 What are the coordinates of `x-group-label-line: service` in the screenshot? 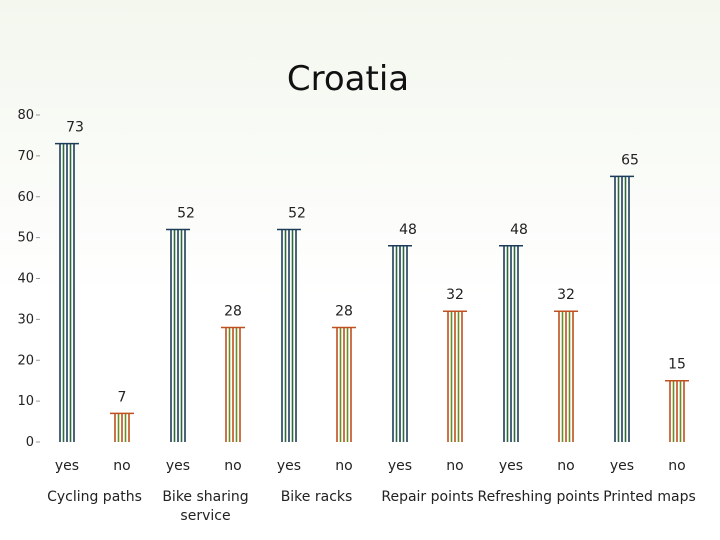 It's located at (205, 516).